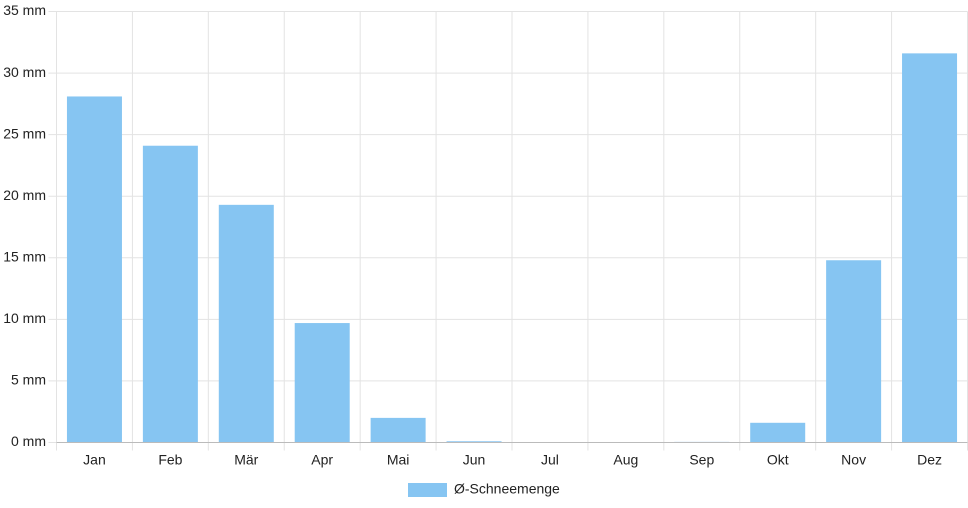 This screenshot has height=508, width=968. I want to click on legend-swatch, so click(427, 490).